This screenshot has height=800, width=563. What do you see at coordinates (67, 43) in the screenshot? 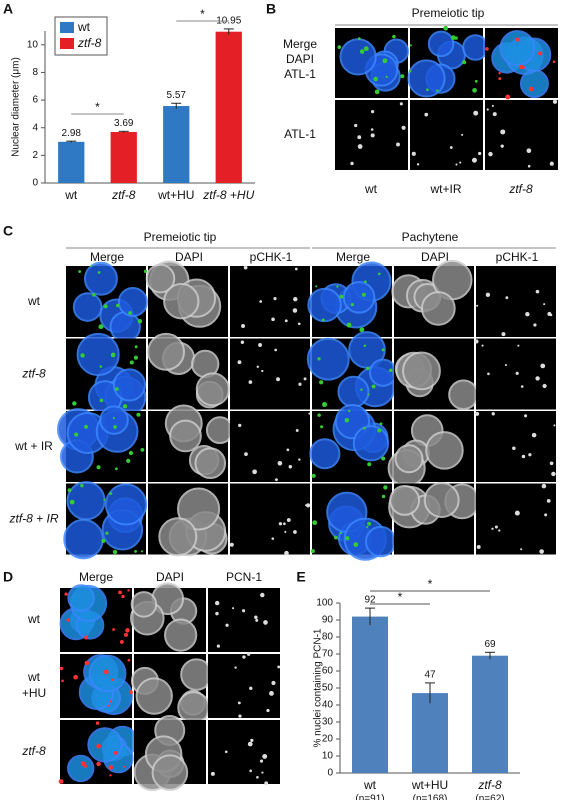
I see `legend-swatch` at bounding box center [67, 43].